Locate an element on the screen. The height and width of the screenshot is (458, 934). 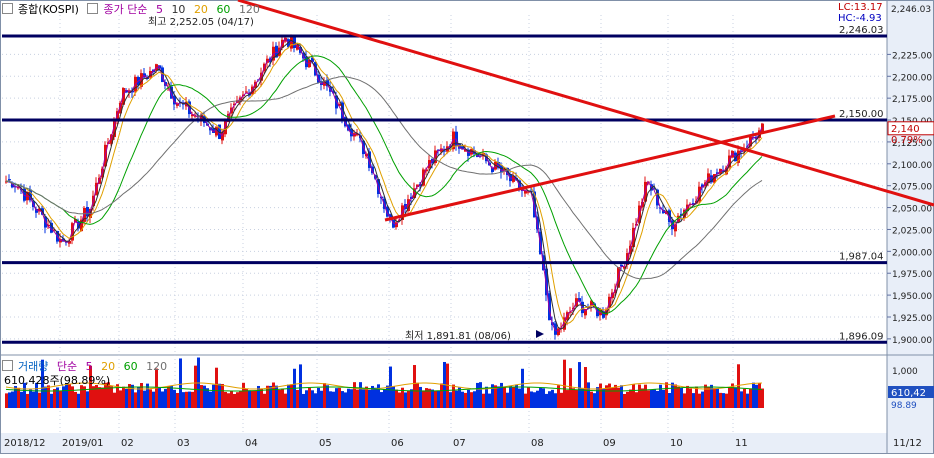
price-tick-label: 2,025.00 is located at coordinates (912, 231).